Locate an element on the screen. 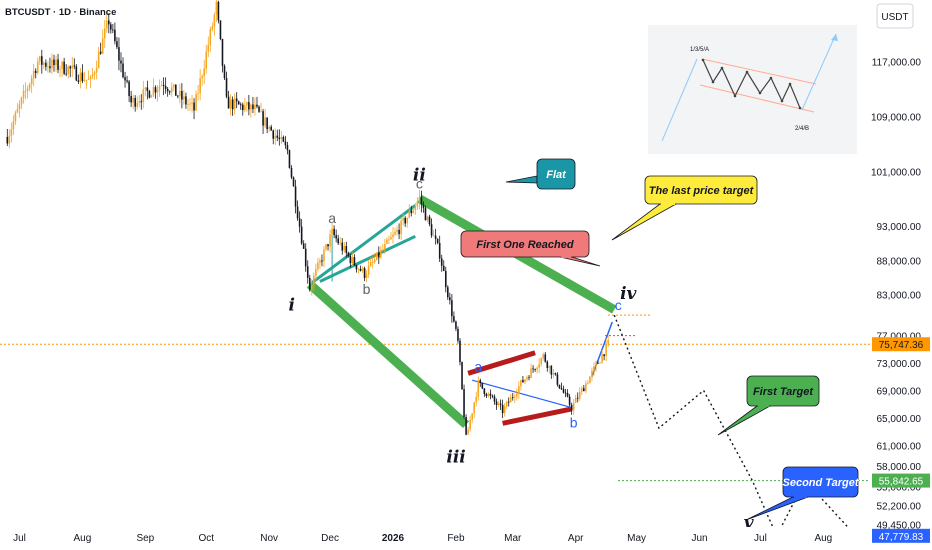 The image size is (932, 550). callout-flat: Flat is located at coordinates (540, 174).